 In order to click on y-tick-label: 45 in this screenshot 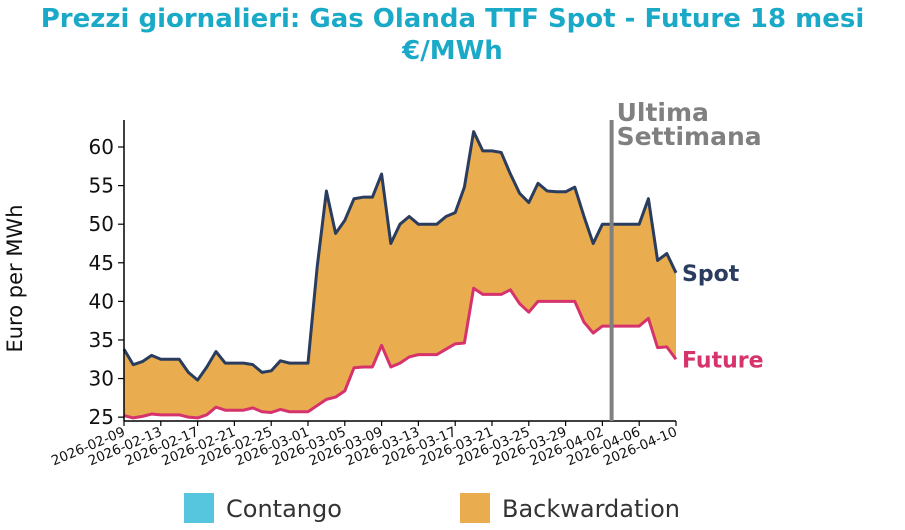, I will do `click(101, 263)`.